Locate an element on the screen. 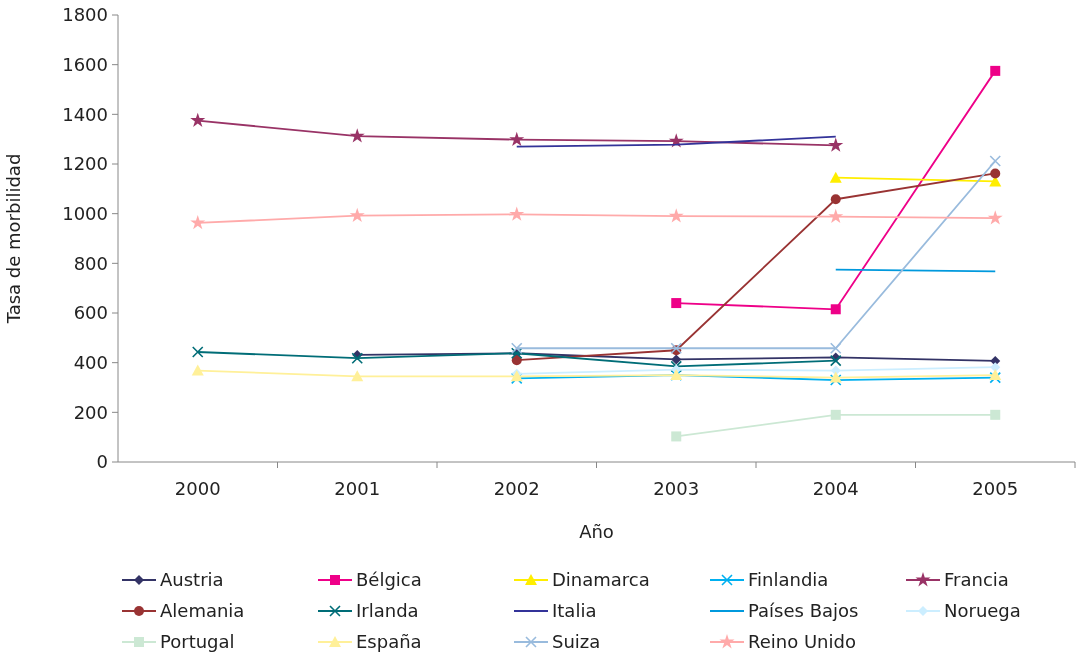 Image resolution: width=1080 pixels, height=656 pixels. x-tick-label: 2005 is located at coordinates (995, 488).